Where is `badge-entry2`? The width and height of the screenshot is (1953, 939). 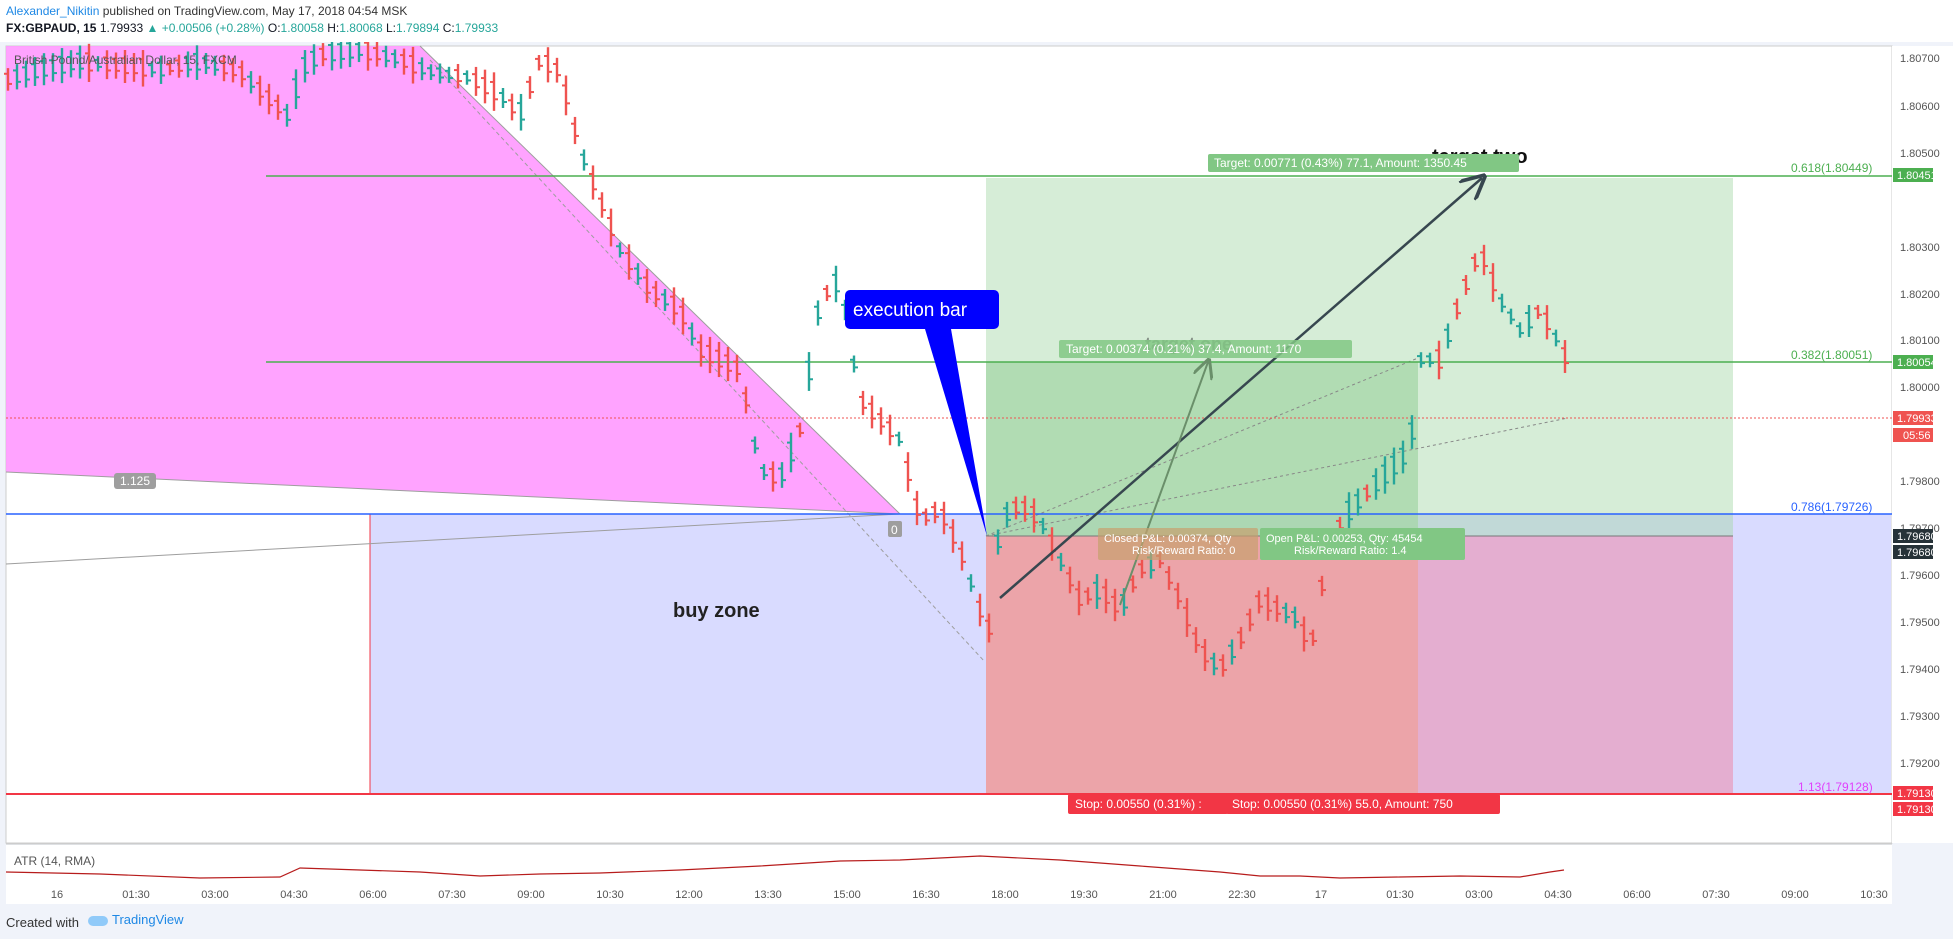
badge-entry2 is located at coordinates (1913, 552).